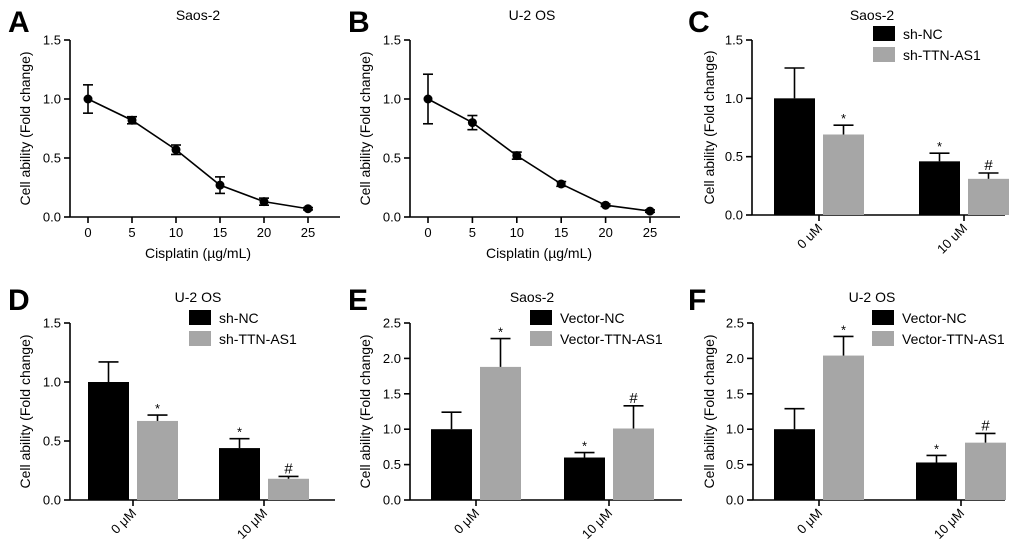 This screenshot has width=1020, height=545. I want to click on x-tick-label: 5, so click(472, 232).